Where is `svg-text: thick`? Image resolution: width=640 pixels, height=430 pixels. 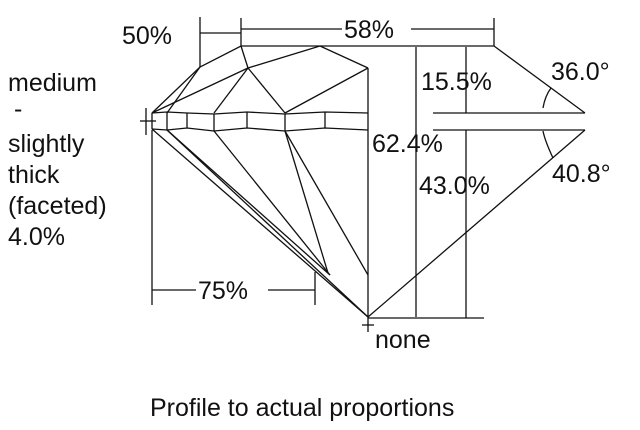 svg-text: thick is located at coordinates (34, 175).